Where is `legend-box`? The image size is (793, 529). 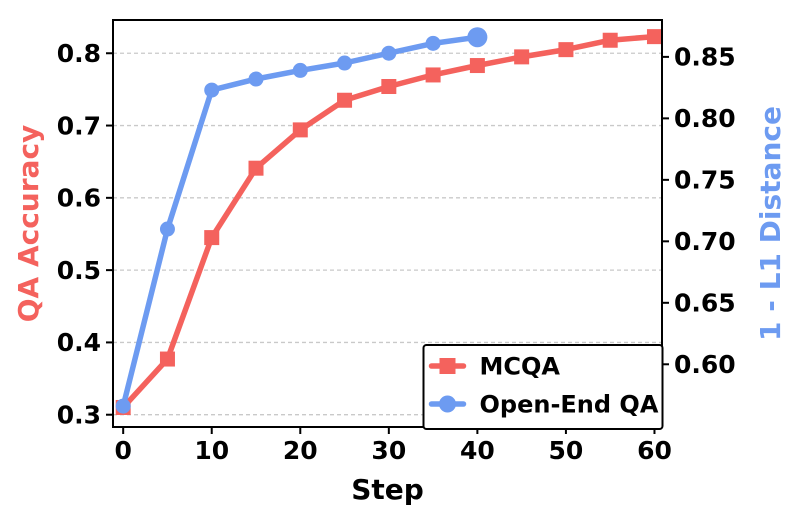 legend-box is located at coordinates (543, 387).